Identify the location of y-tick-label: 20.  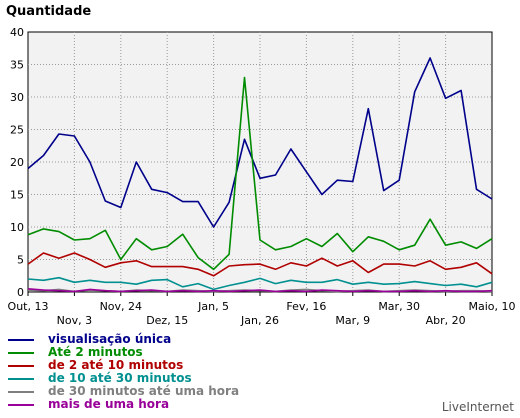
(17, 162).